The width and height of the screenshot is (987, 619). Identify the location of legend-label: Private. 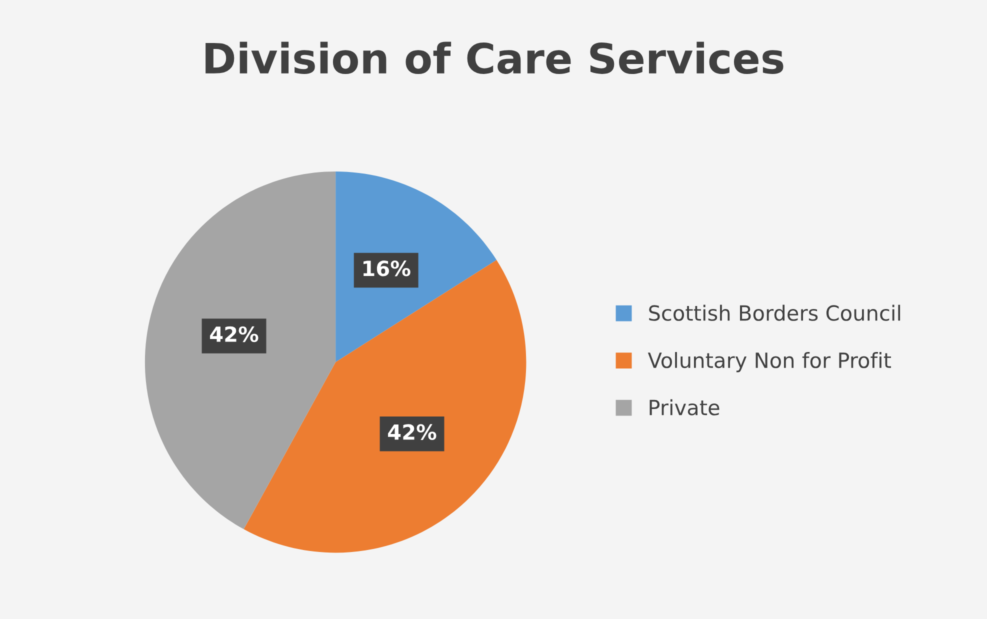
(685, 407).